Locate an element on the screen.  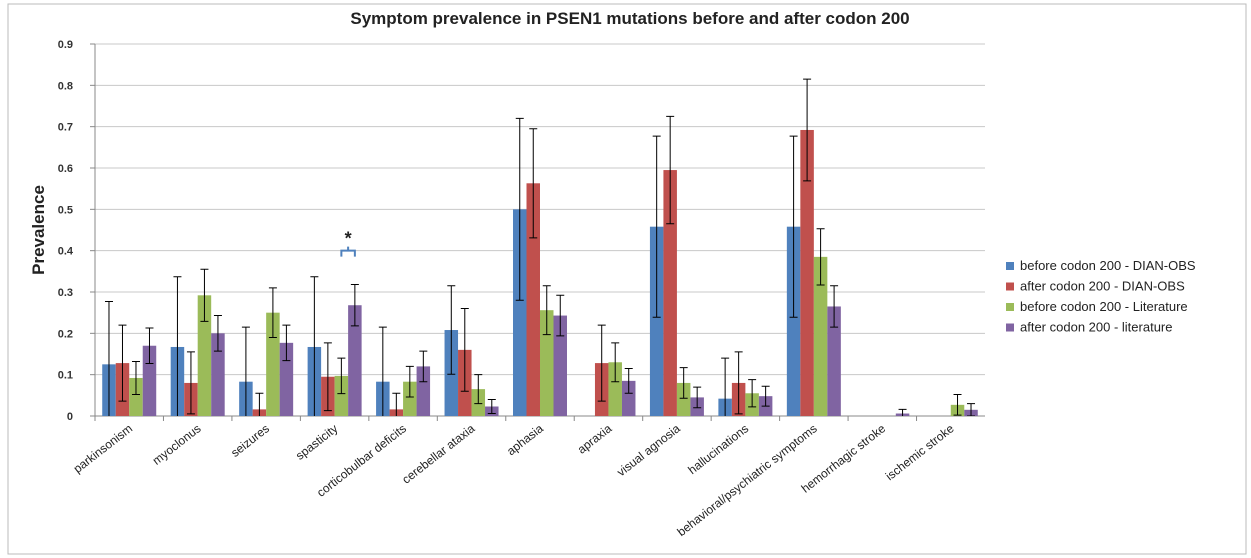
legend-label: after codon 200 - DIAN-OBS is located at coordinates (1102, 286).